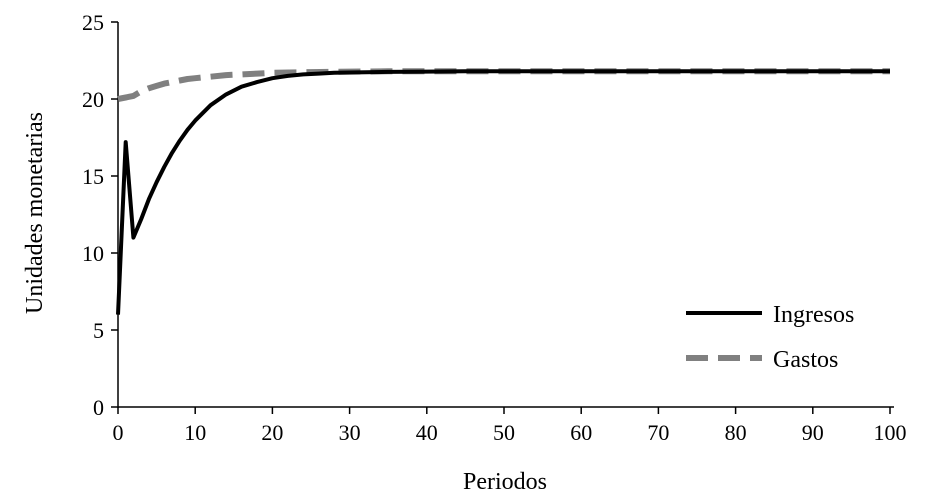  What do you see at coordinates (98, 407) in the screenshot?
I see `y-tick-label: 0` at bounding box center [98, 407].